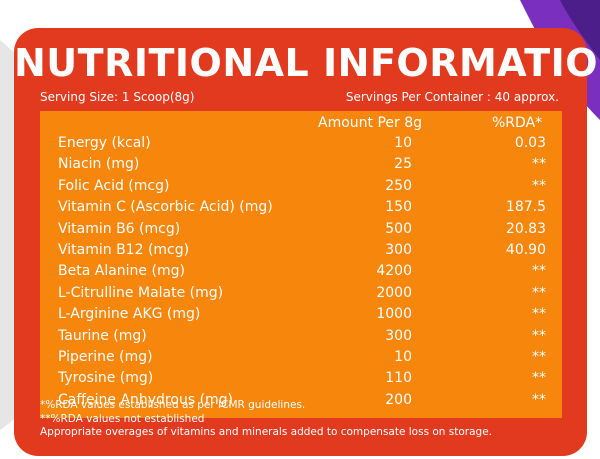  What do you see at coordinates (394, 271) in the screenshot?
I see `amount-value: 4200` at bounding box center [394, 271].